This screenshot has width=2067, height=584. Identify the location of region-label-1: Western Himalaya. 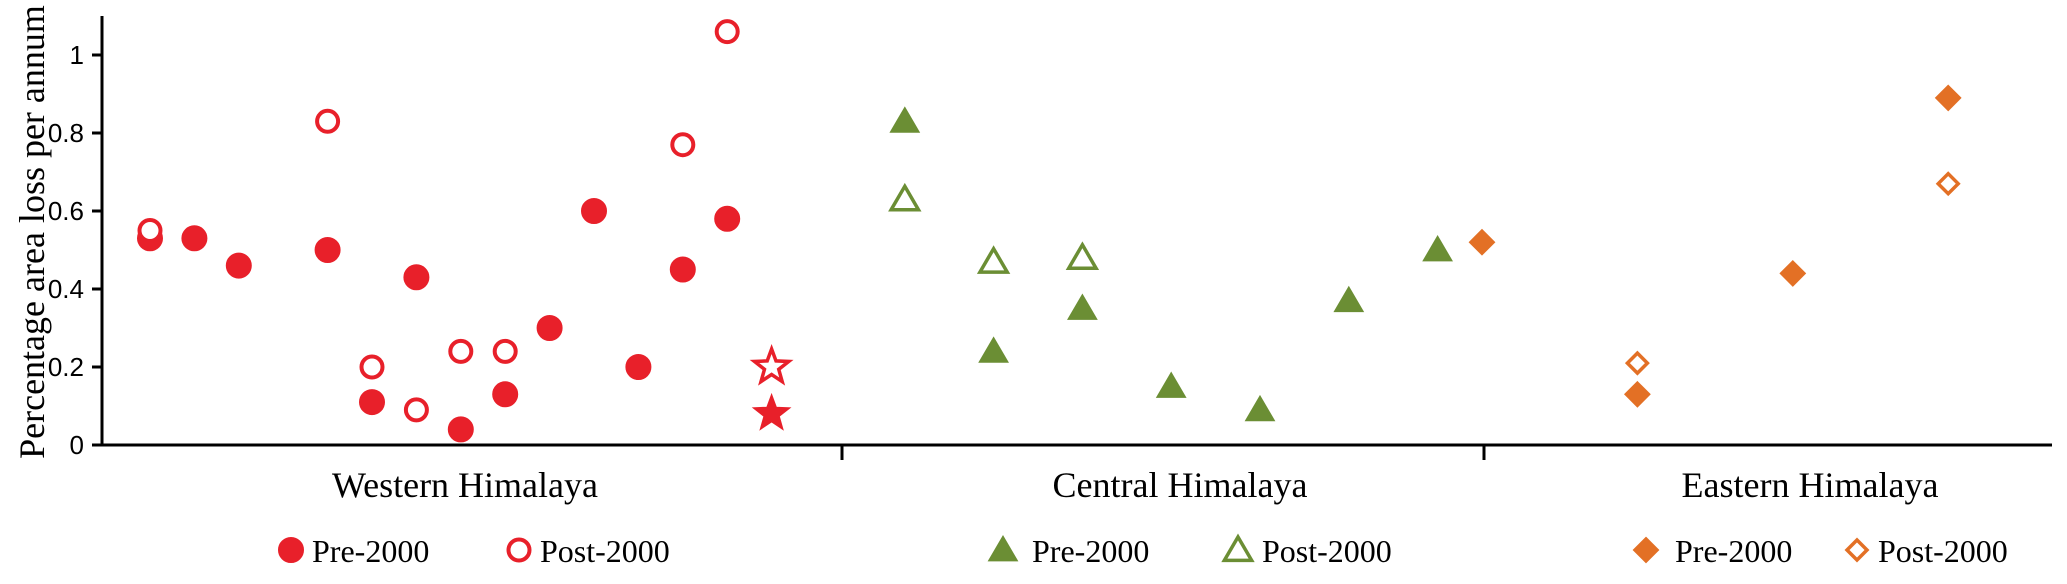
(465, 485).